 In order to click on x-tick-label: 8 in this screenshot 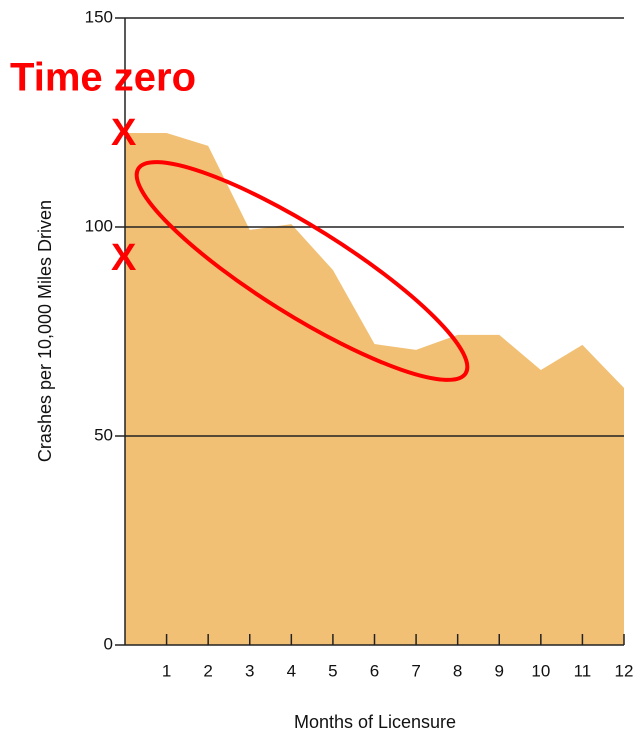, I will do `click(457, 670)`.